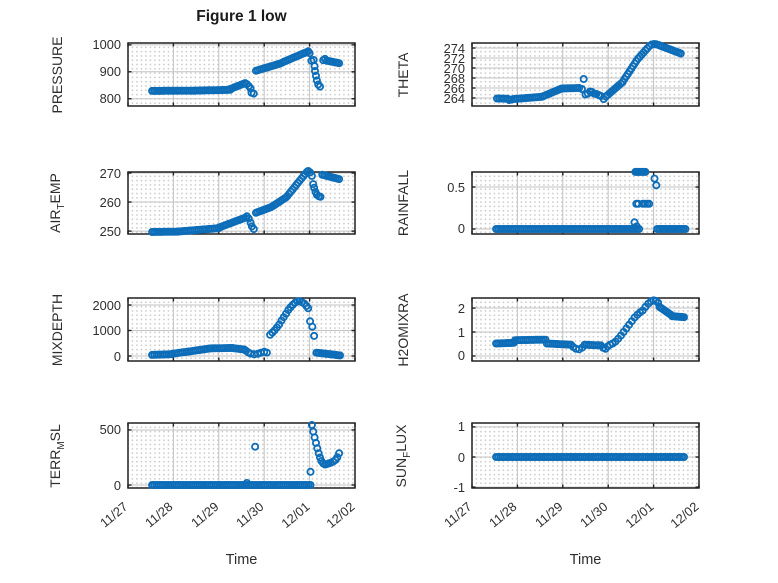 The width and height of the screenshot is (778, 583). Describe the element at coordinates (454, 68) in the screenshot. I see `y-tick-label-theta: 270` at that location.